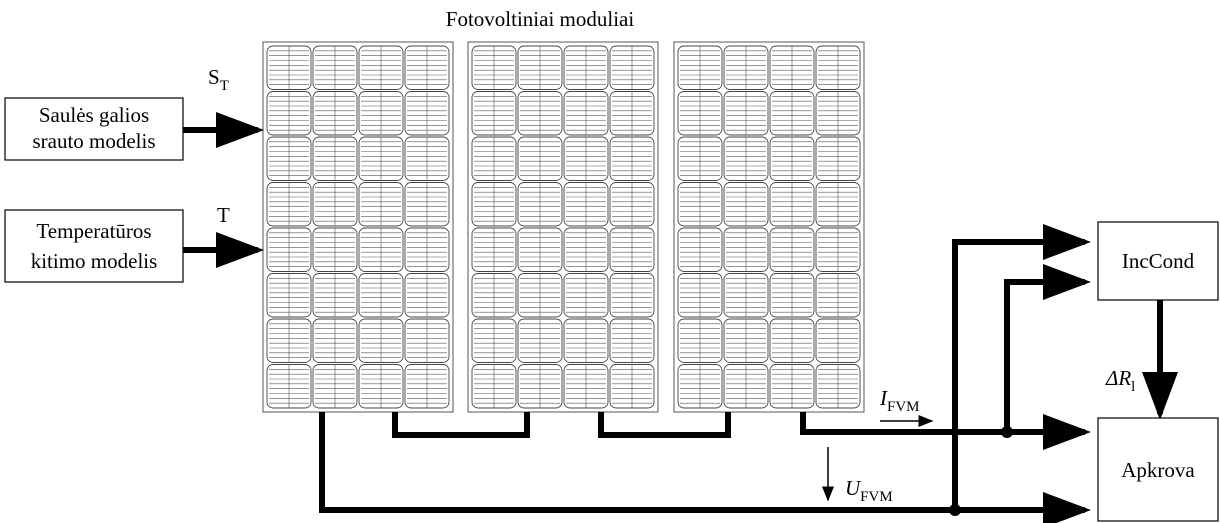 Image resolution: width=1220 pixels, height=523 pixels. Describe the element at coordinates (94, 261) in the screenshot. I see `block-label: kitimo modelis` at that location.